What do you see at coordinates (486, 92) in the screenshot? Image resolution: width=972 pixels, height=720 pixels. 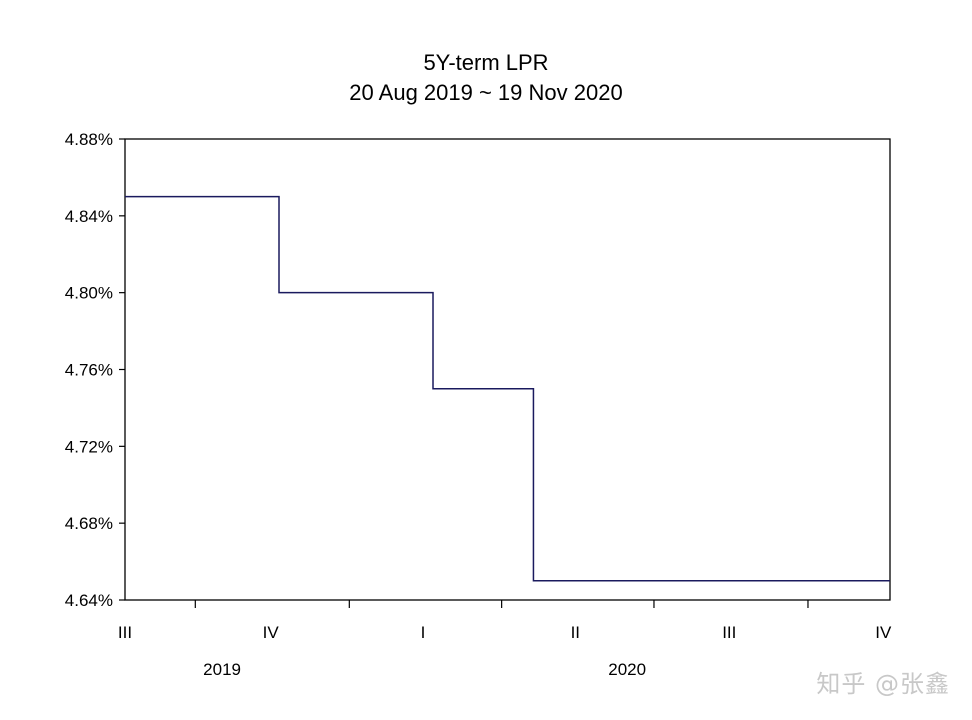 I see `chart-subtitle: 20 Aug 2019 ~ 19 Nov 2020` at bounding box center [486, 92].